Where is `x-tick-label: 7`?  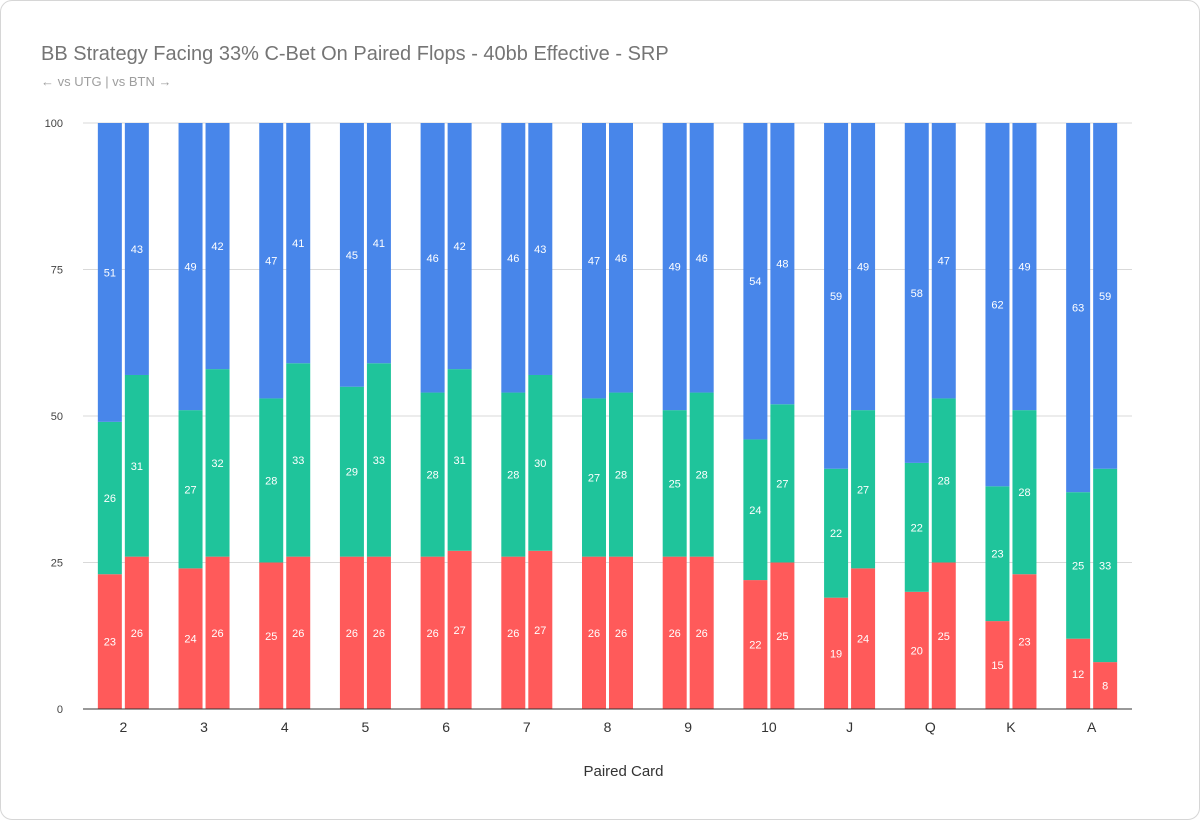 x-tick-label: 7 is located at coordinates (527, 727).